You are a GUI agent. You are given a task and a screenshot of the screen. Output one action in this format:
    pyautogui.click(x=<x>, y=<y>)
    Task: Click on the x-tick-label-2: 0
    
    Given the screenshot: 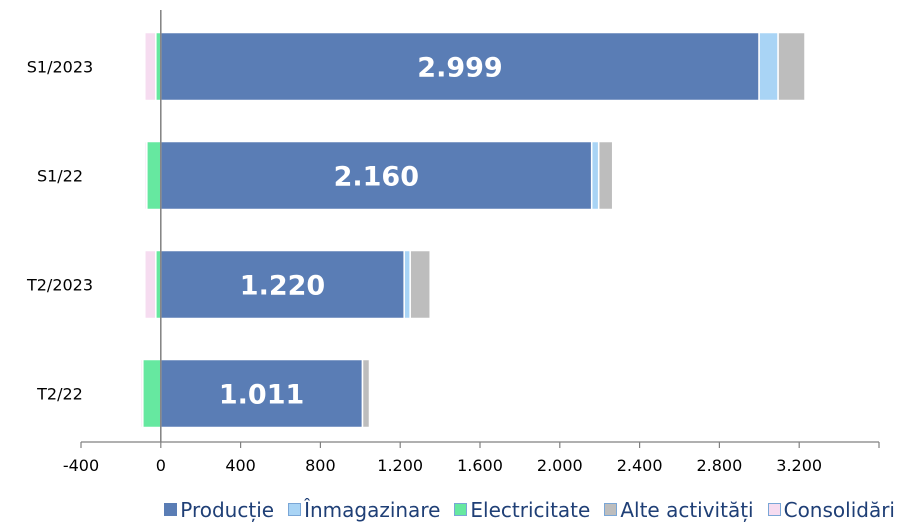 What is the action you would take?
    pyautogui.click(x=161, y=465)
    